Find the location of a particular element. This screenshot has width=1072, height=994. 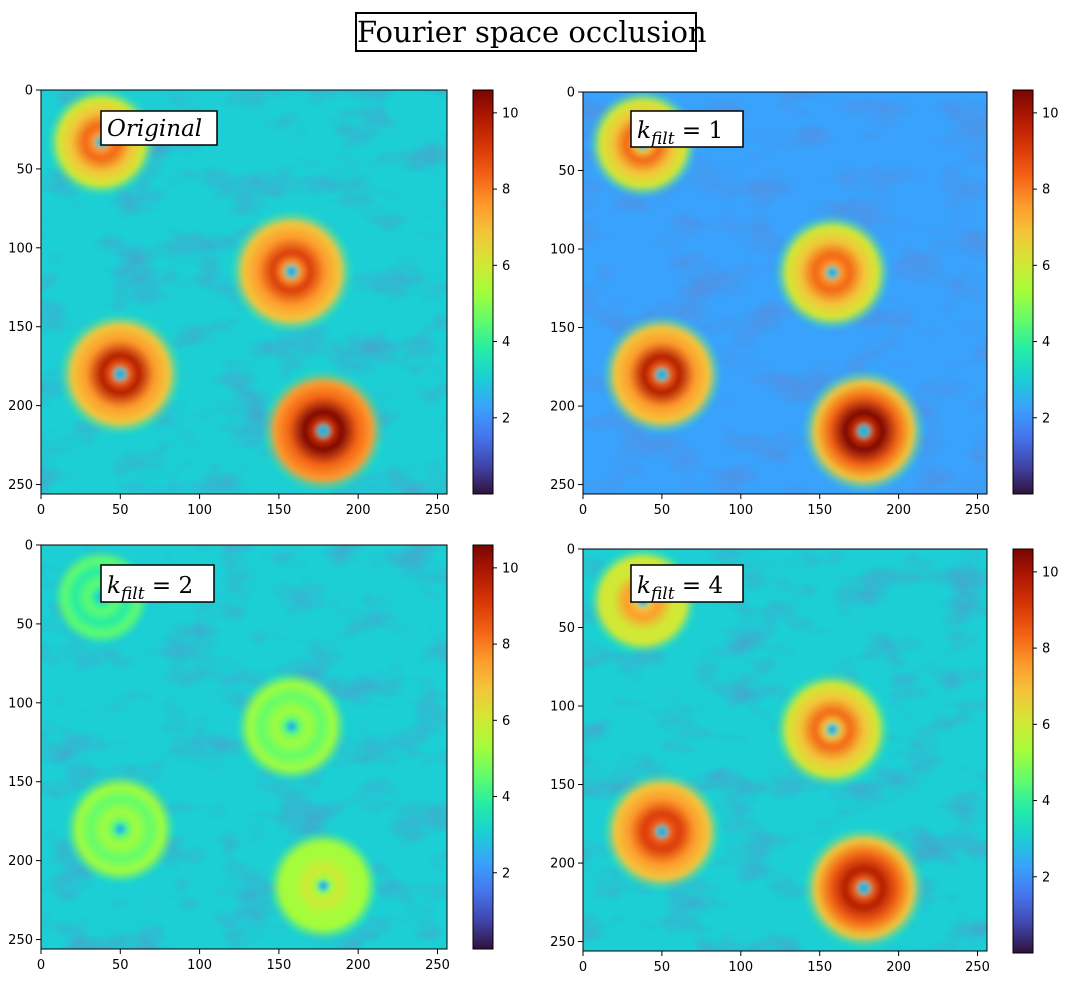

panel-label: kfilt = 4 is located at coordinates (687, 584).